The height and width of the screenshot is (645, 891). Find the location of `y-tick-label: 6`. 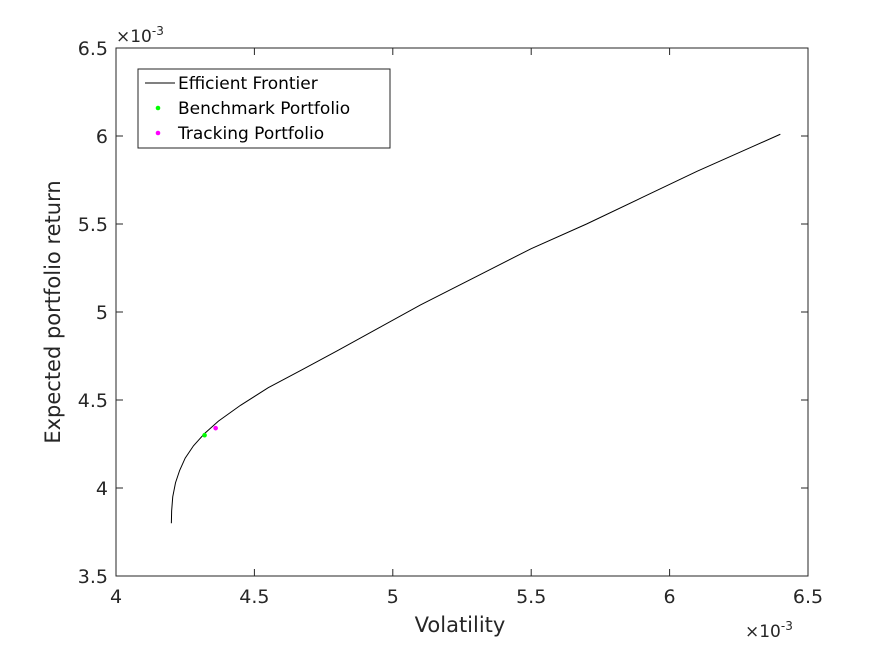

y-tick-label: 6 is located at coordinates (102, 137).